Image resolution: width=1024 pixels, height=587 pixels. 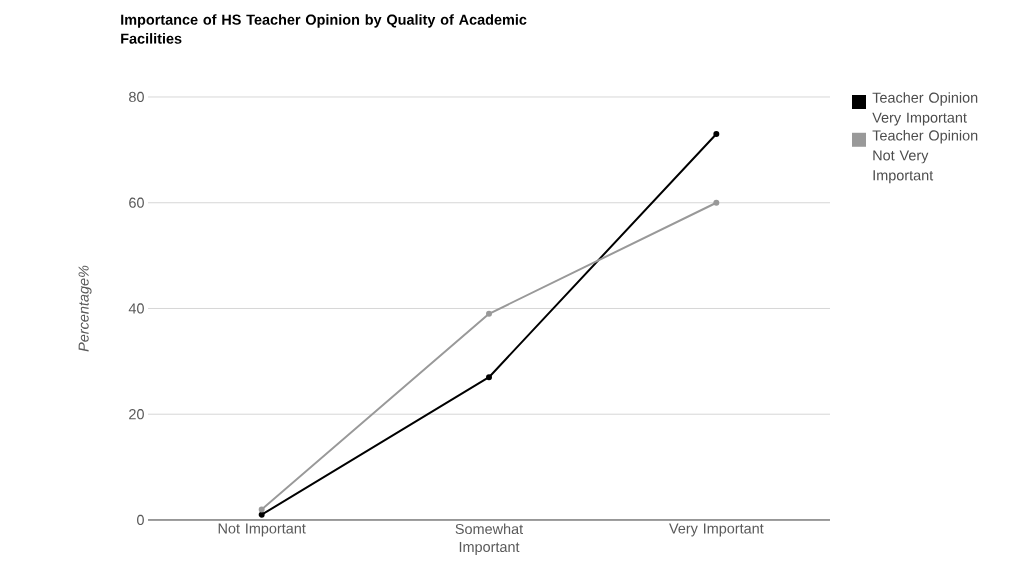 I want to click on x-tick-label: Very Important, so click(x=716, y=530).